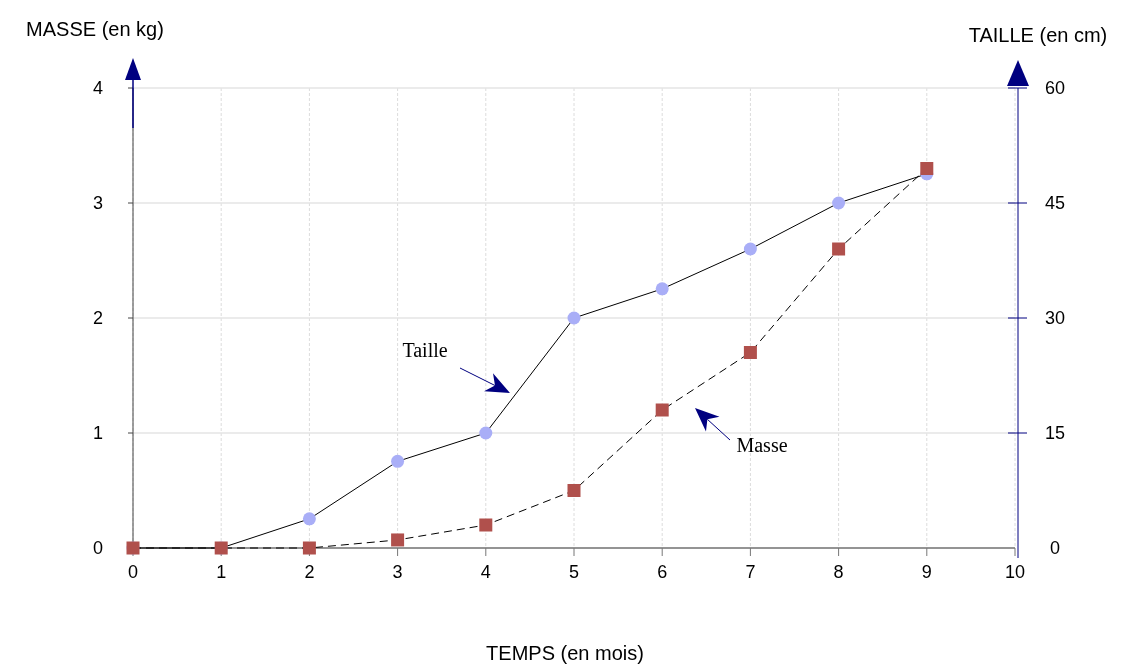 Image resolution: width=1128 pixels, height=665 pixels. What do you see at coordinates (1055, 433) in the screenshot?
I see `y2-tick-label: 15` at bounding box center [1055, 433].